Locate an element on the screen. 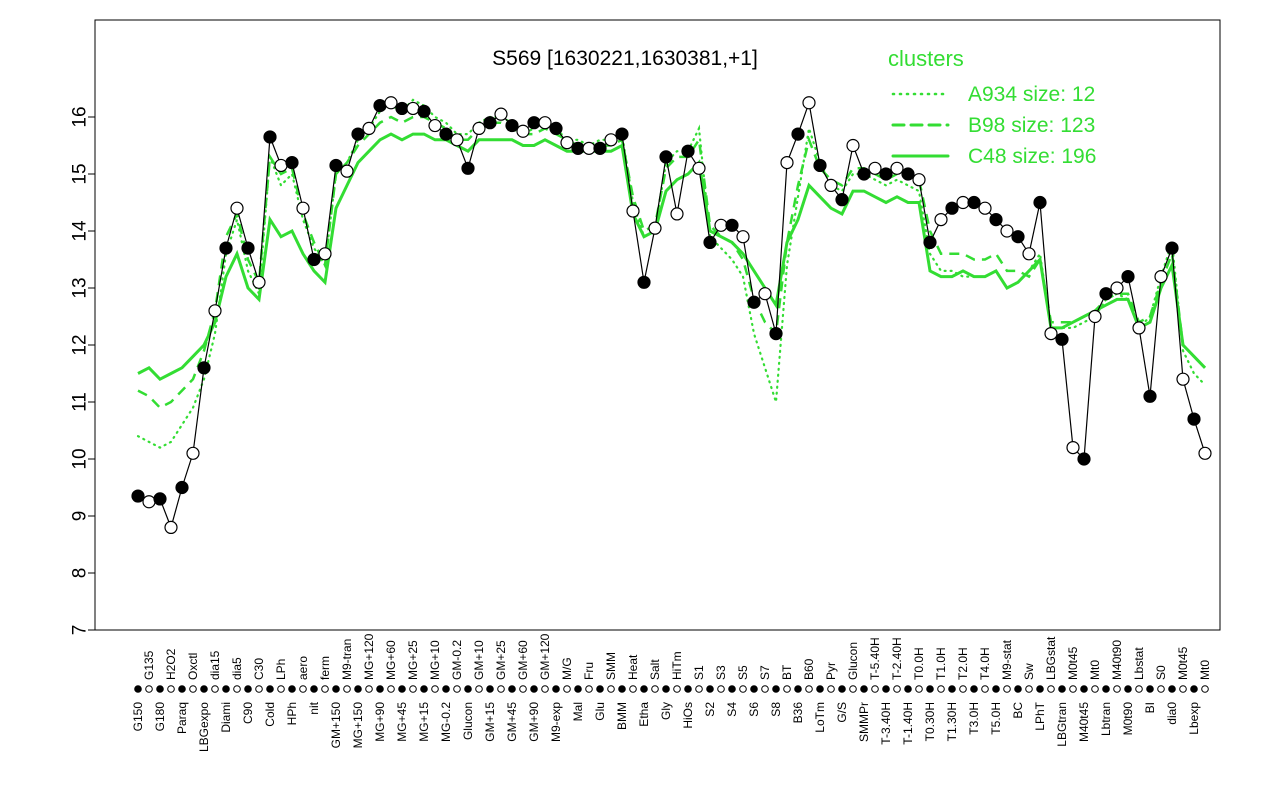  x-tick-label: T-3.40H is located at coordinates (886, 723).